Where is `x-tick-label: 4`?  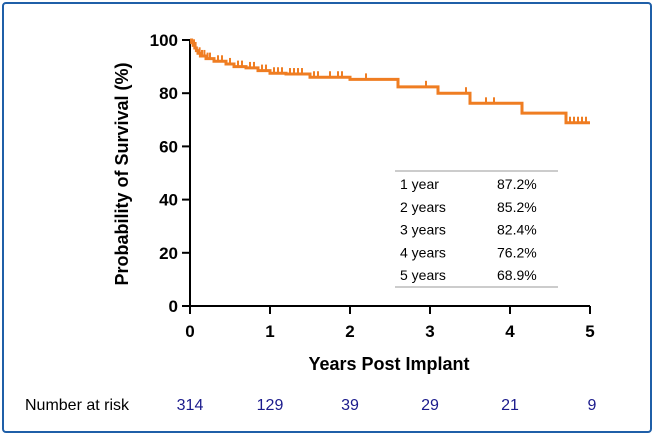
x-tick-label: 4 is located at coordinates (510, 331).